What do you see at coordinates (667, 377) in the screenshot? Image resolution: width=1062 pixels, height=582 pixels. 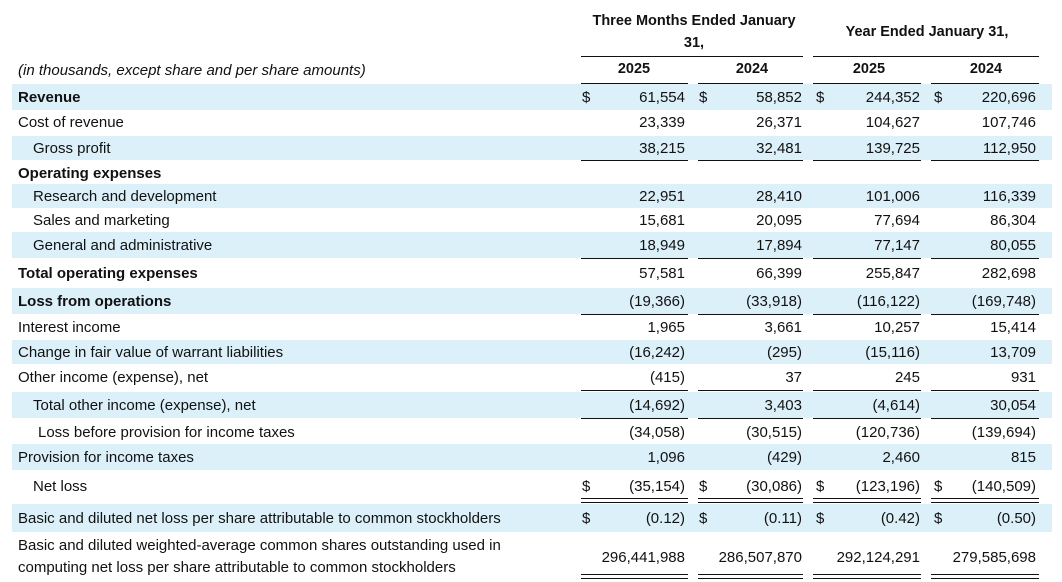 I see `value-cell: (415)` at bounding box center [667, 377].